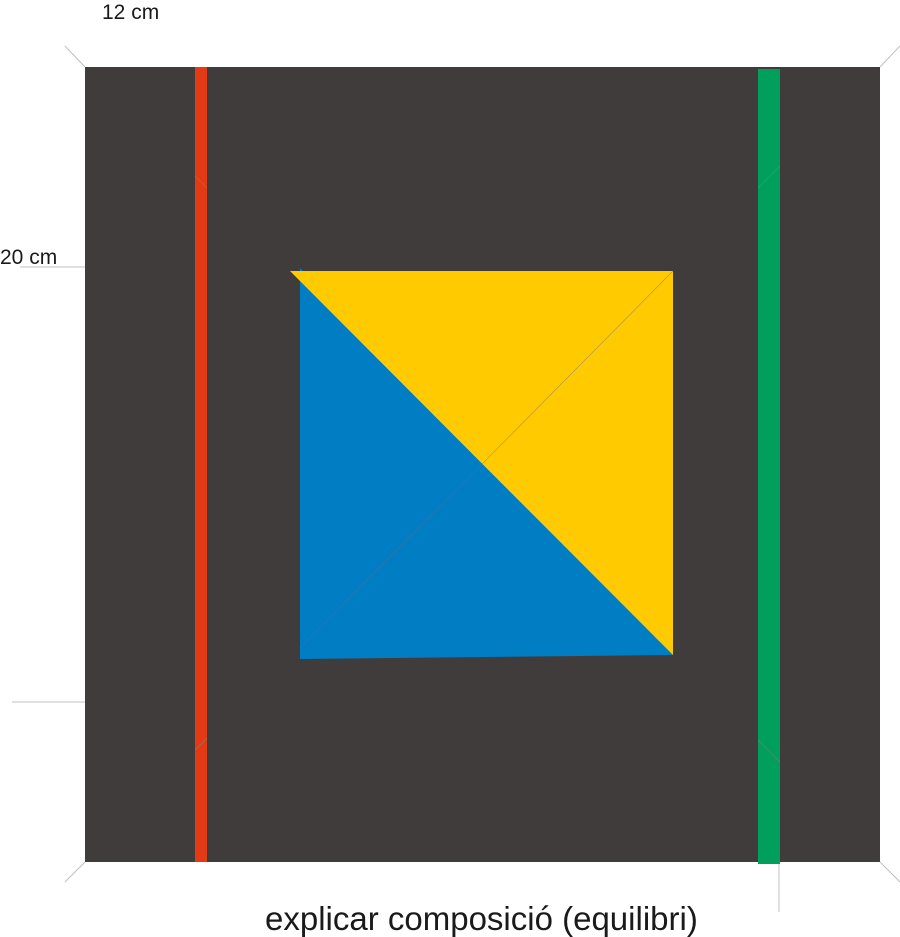 The height and width of the screenshot is (937, 900). Describe the element at coordinates (769, 466) in the screenshot. I see `green-stripe` at that location.